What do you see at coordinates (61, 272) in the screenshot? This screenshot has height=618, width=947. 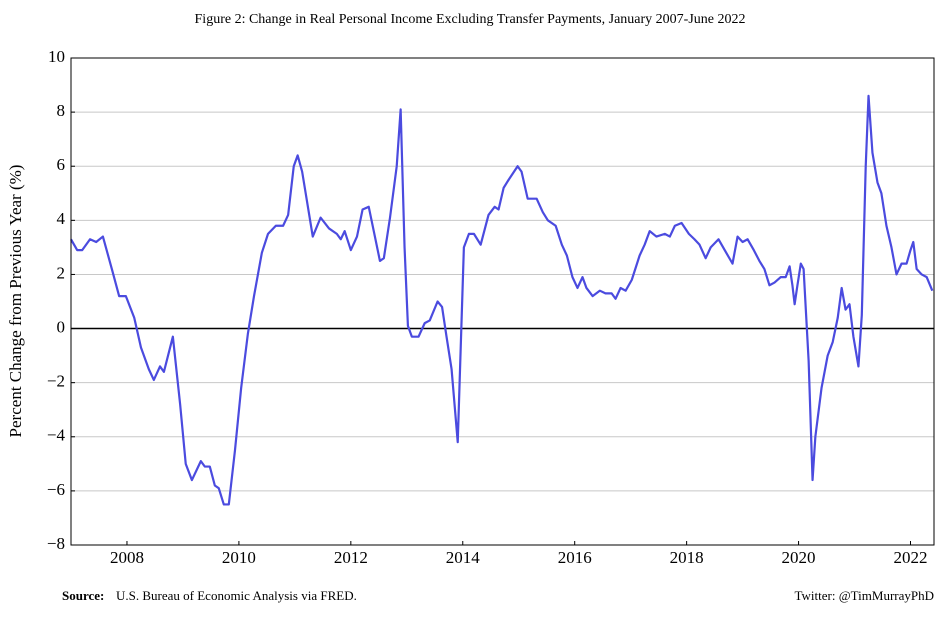 I see `y-tick-label: 2` at bounding box center [61, 272].